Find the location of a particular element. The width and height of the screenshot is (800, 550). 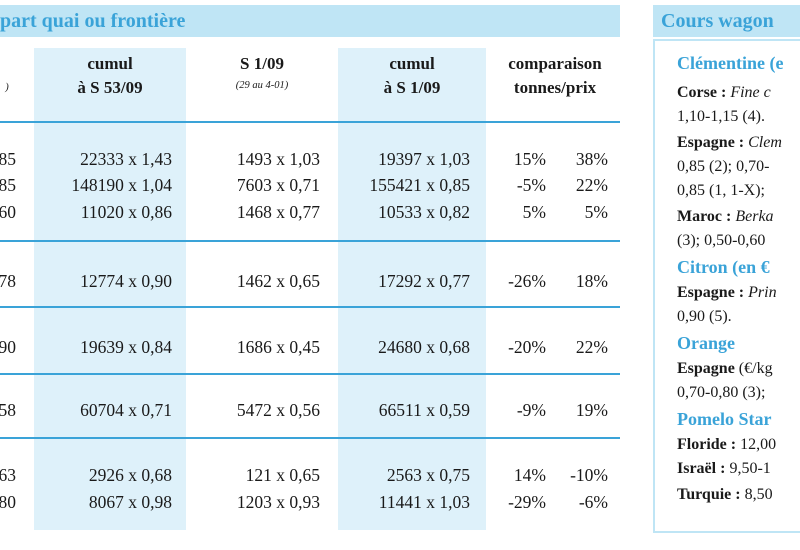

sidebar-price: 9,50-1 is located at coordinates (748, 468).